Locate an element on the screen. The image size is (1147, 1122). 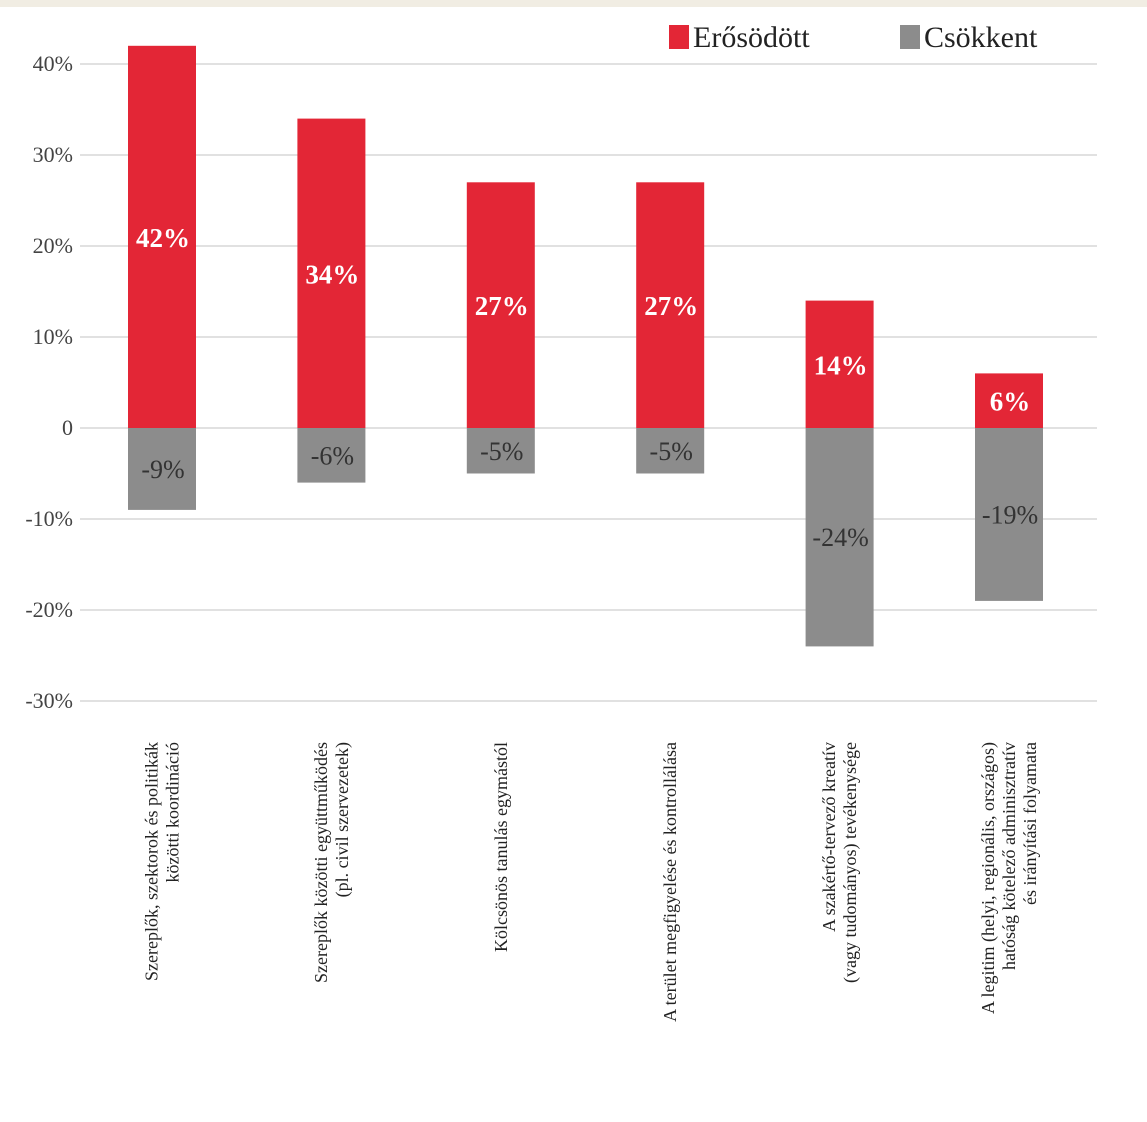
data-label-csokkent: -9% is located at coordinates (162, 469).